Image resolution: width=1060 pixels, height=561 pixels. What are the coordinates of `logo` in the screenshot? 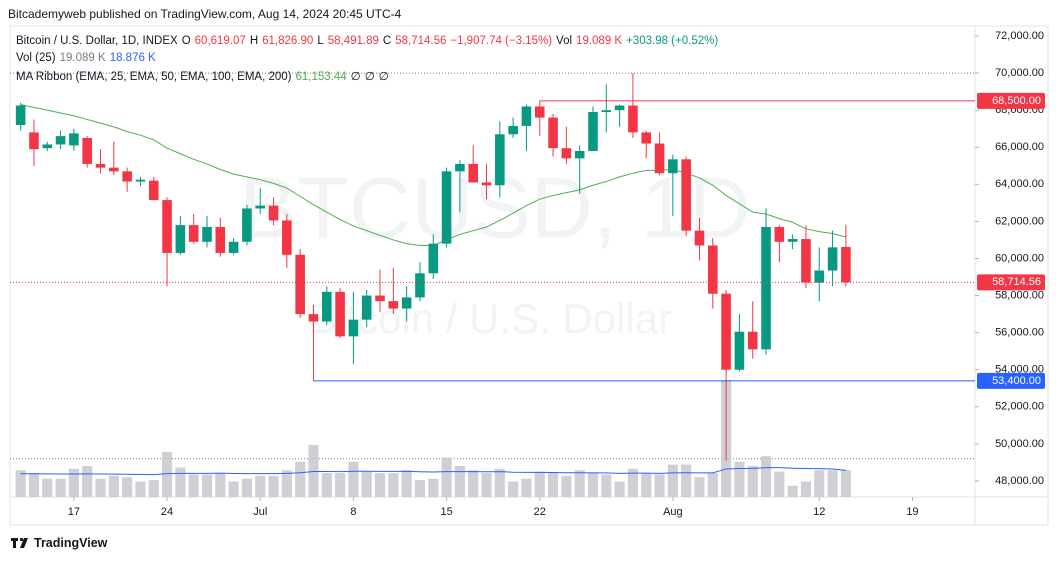 It's located at (19, 542).